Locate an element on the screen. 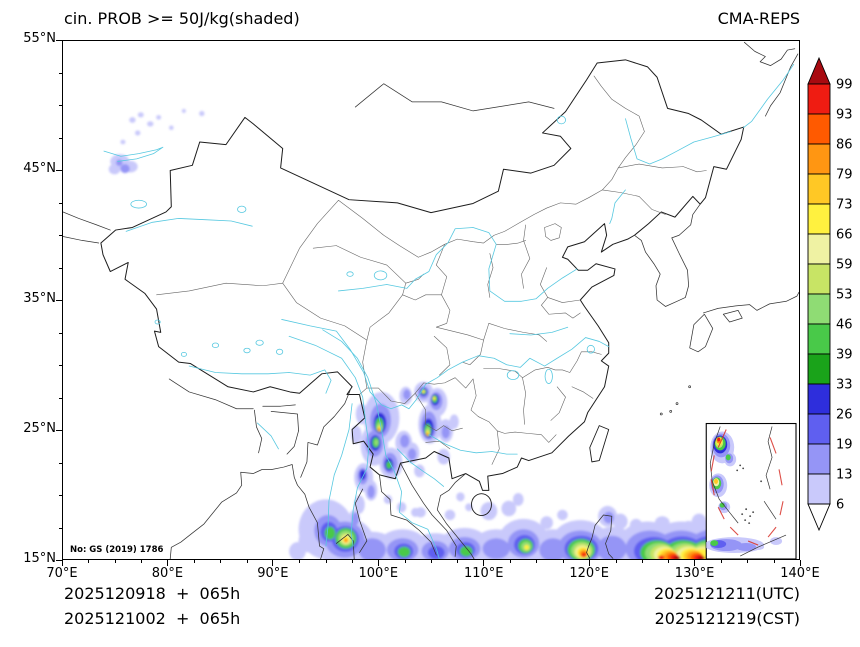 The image size is (860, 647). colorbar-tick-label: 33 is located at coordinates (844, 385).